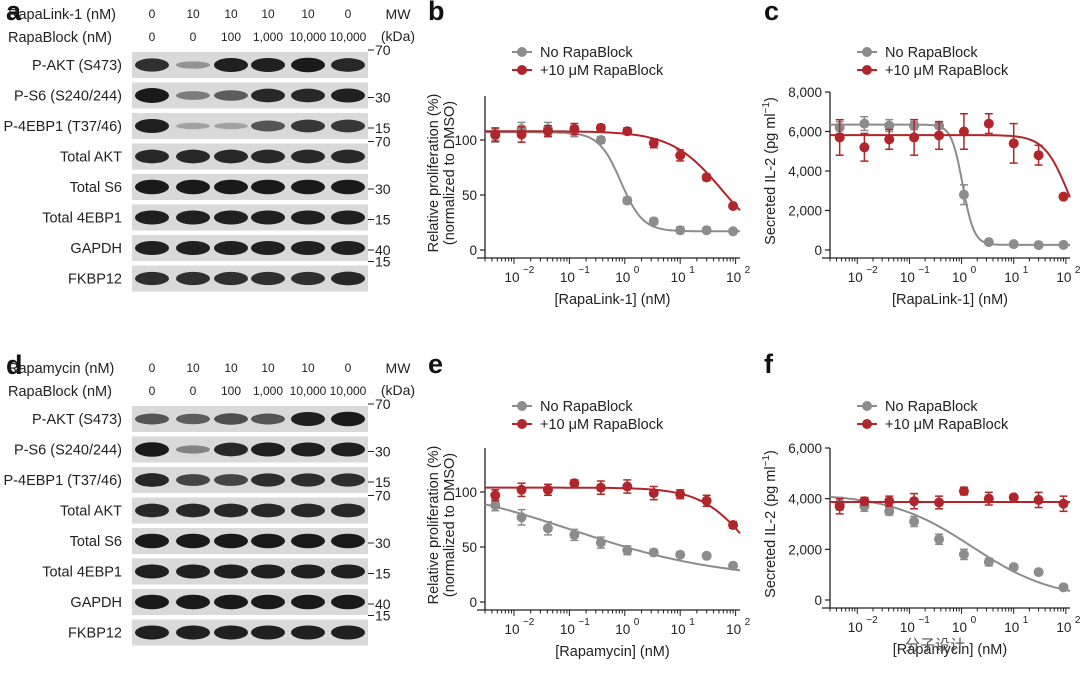 The height and width of the screenshot is (679, 1080). I want to click on mw-unit: (kDa), so click(398, 390).